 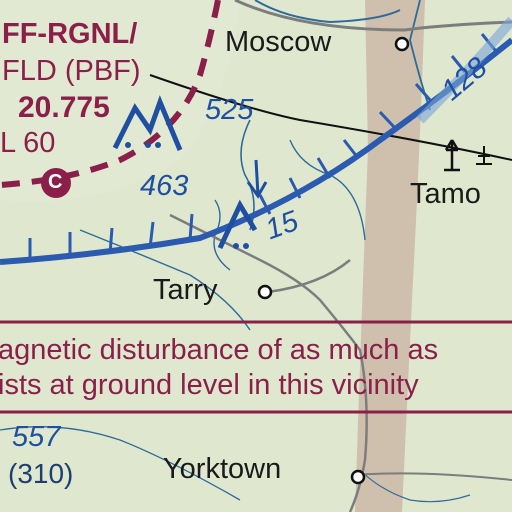 What do you see at coordinates (390, 256) in the screenshot?
I see `terrain-ridge-band` at bounding box center [390, 256].